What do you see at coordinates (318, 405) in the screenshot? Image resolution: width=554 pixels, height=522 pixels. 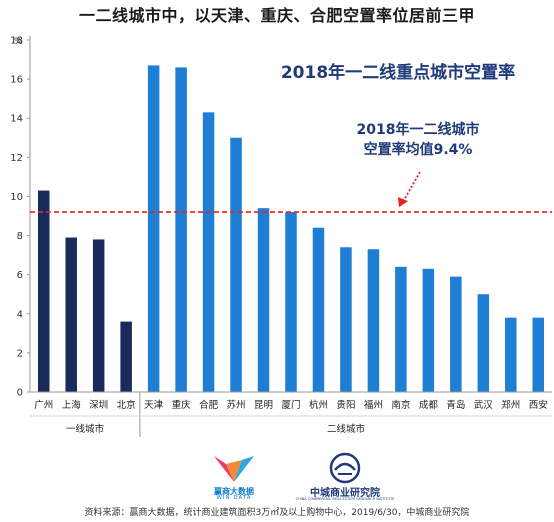 I see `x-tick-label: 杭州` at bounding box center [318, 405].